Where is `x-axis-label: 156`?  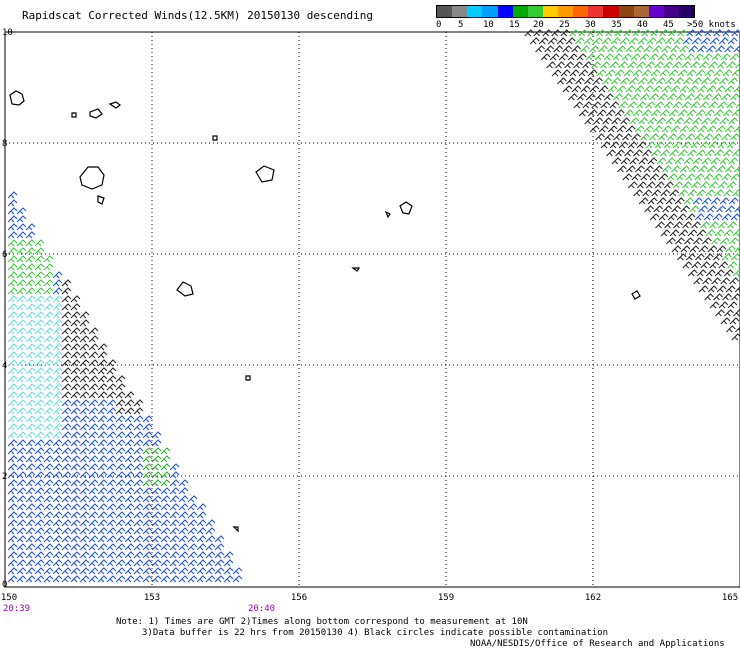 x-axis-label: 156 is located at coordinates (299, 598).